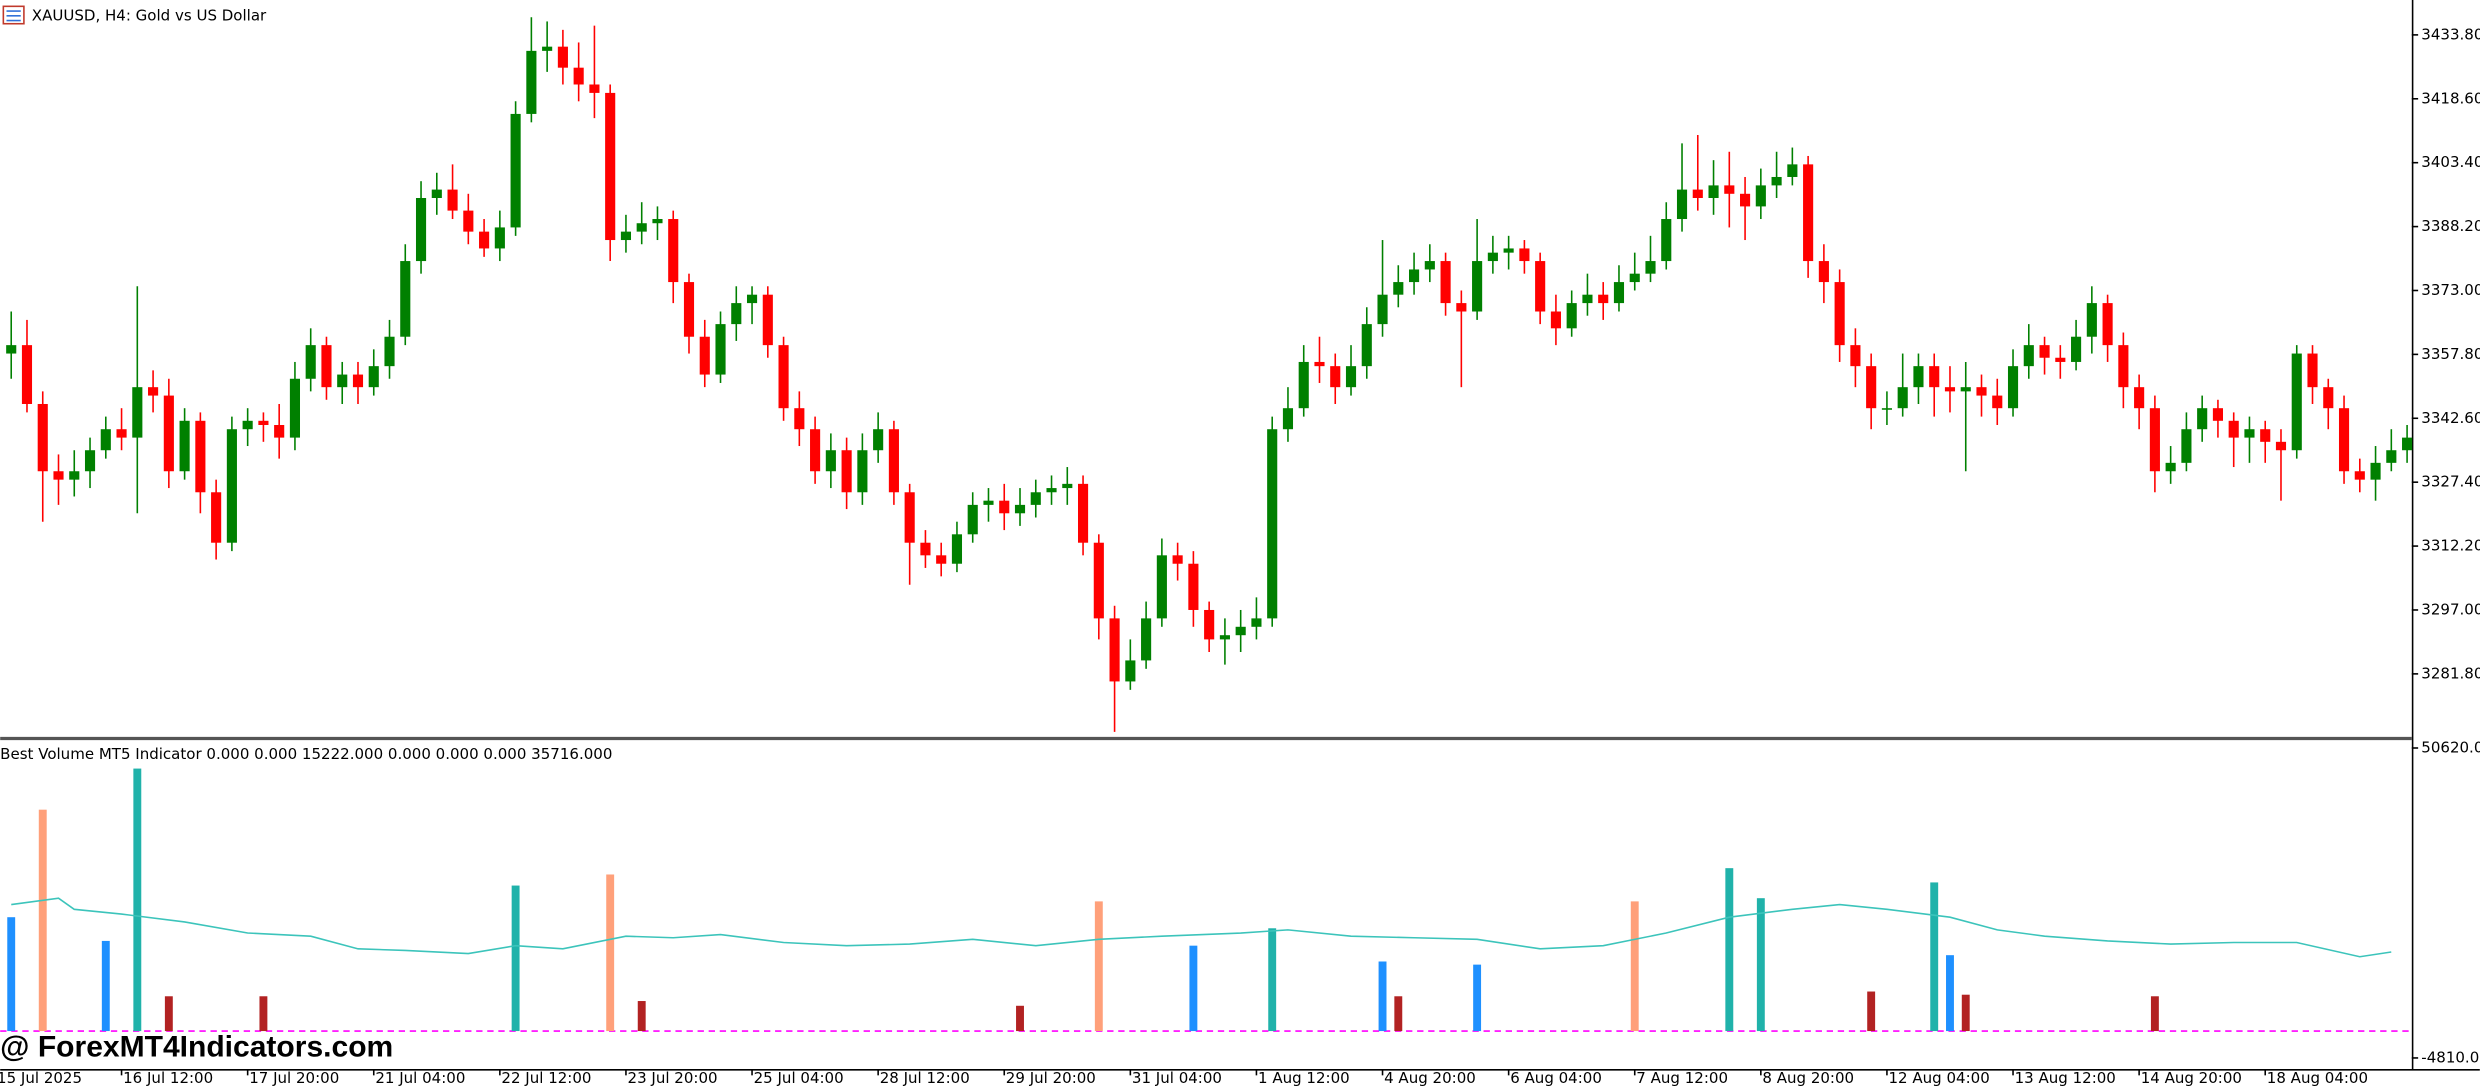 The height and width of the screenshot is (1088, 2480). Describe the element at coordinates (196, 1046) in the screenshot. I see `watermark: @ ForexMT4Indicators.com` at that location.